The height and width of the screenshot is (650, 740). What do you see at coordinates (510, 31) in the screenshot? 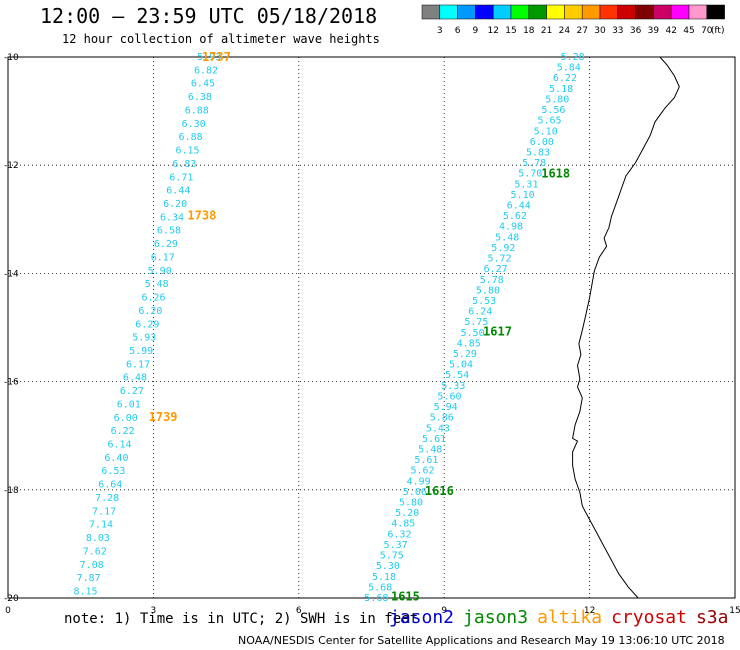
I see `color-scale-label: 15` at bounding box center [510, 31].